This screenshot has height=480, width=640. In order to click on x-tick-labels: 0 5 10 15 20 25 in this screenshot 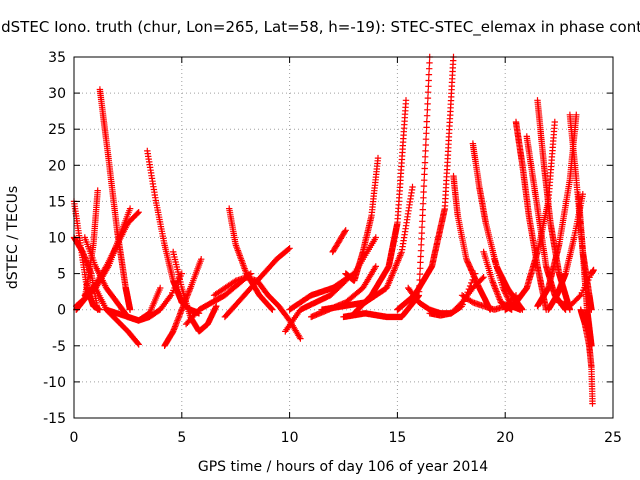, I will do `click(346, 438)`.